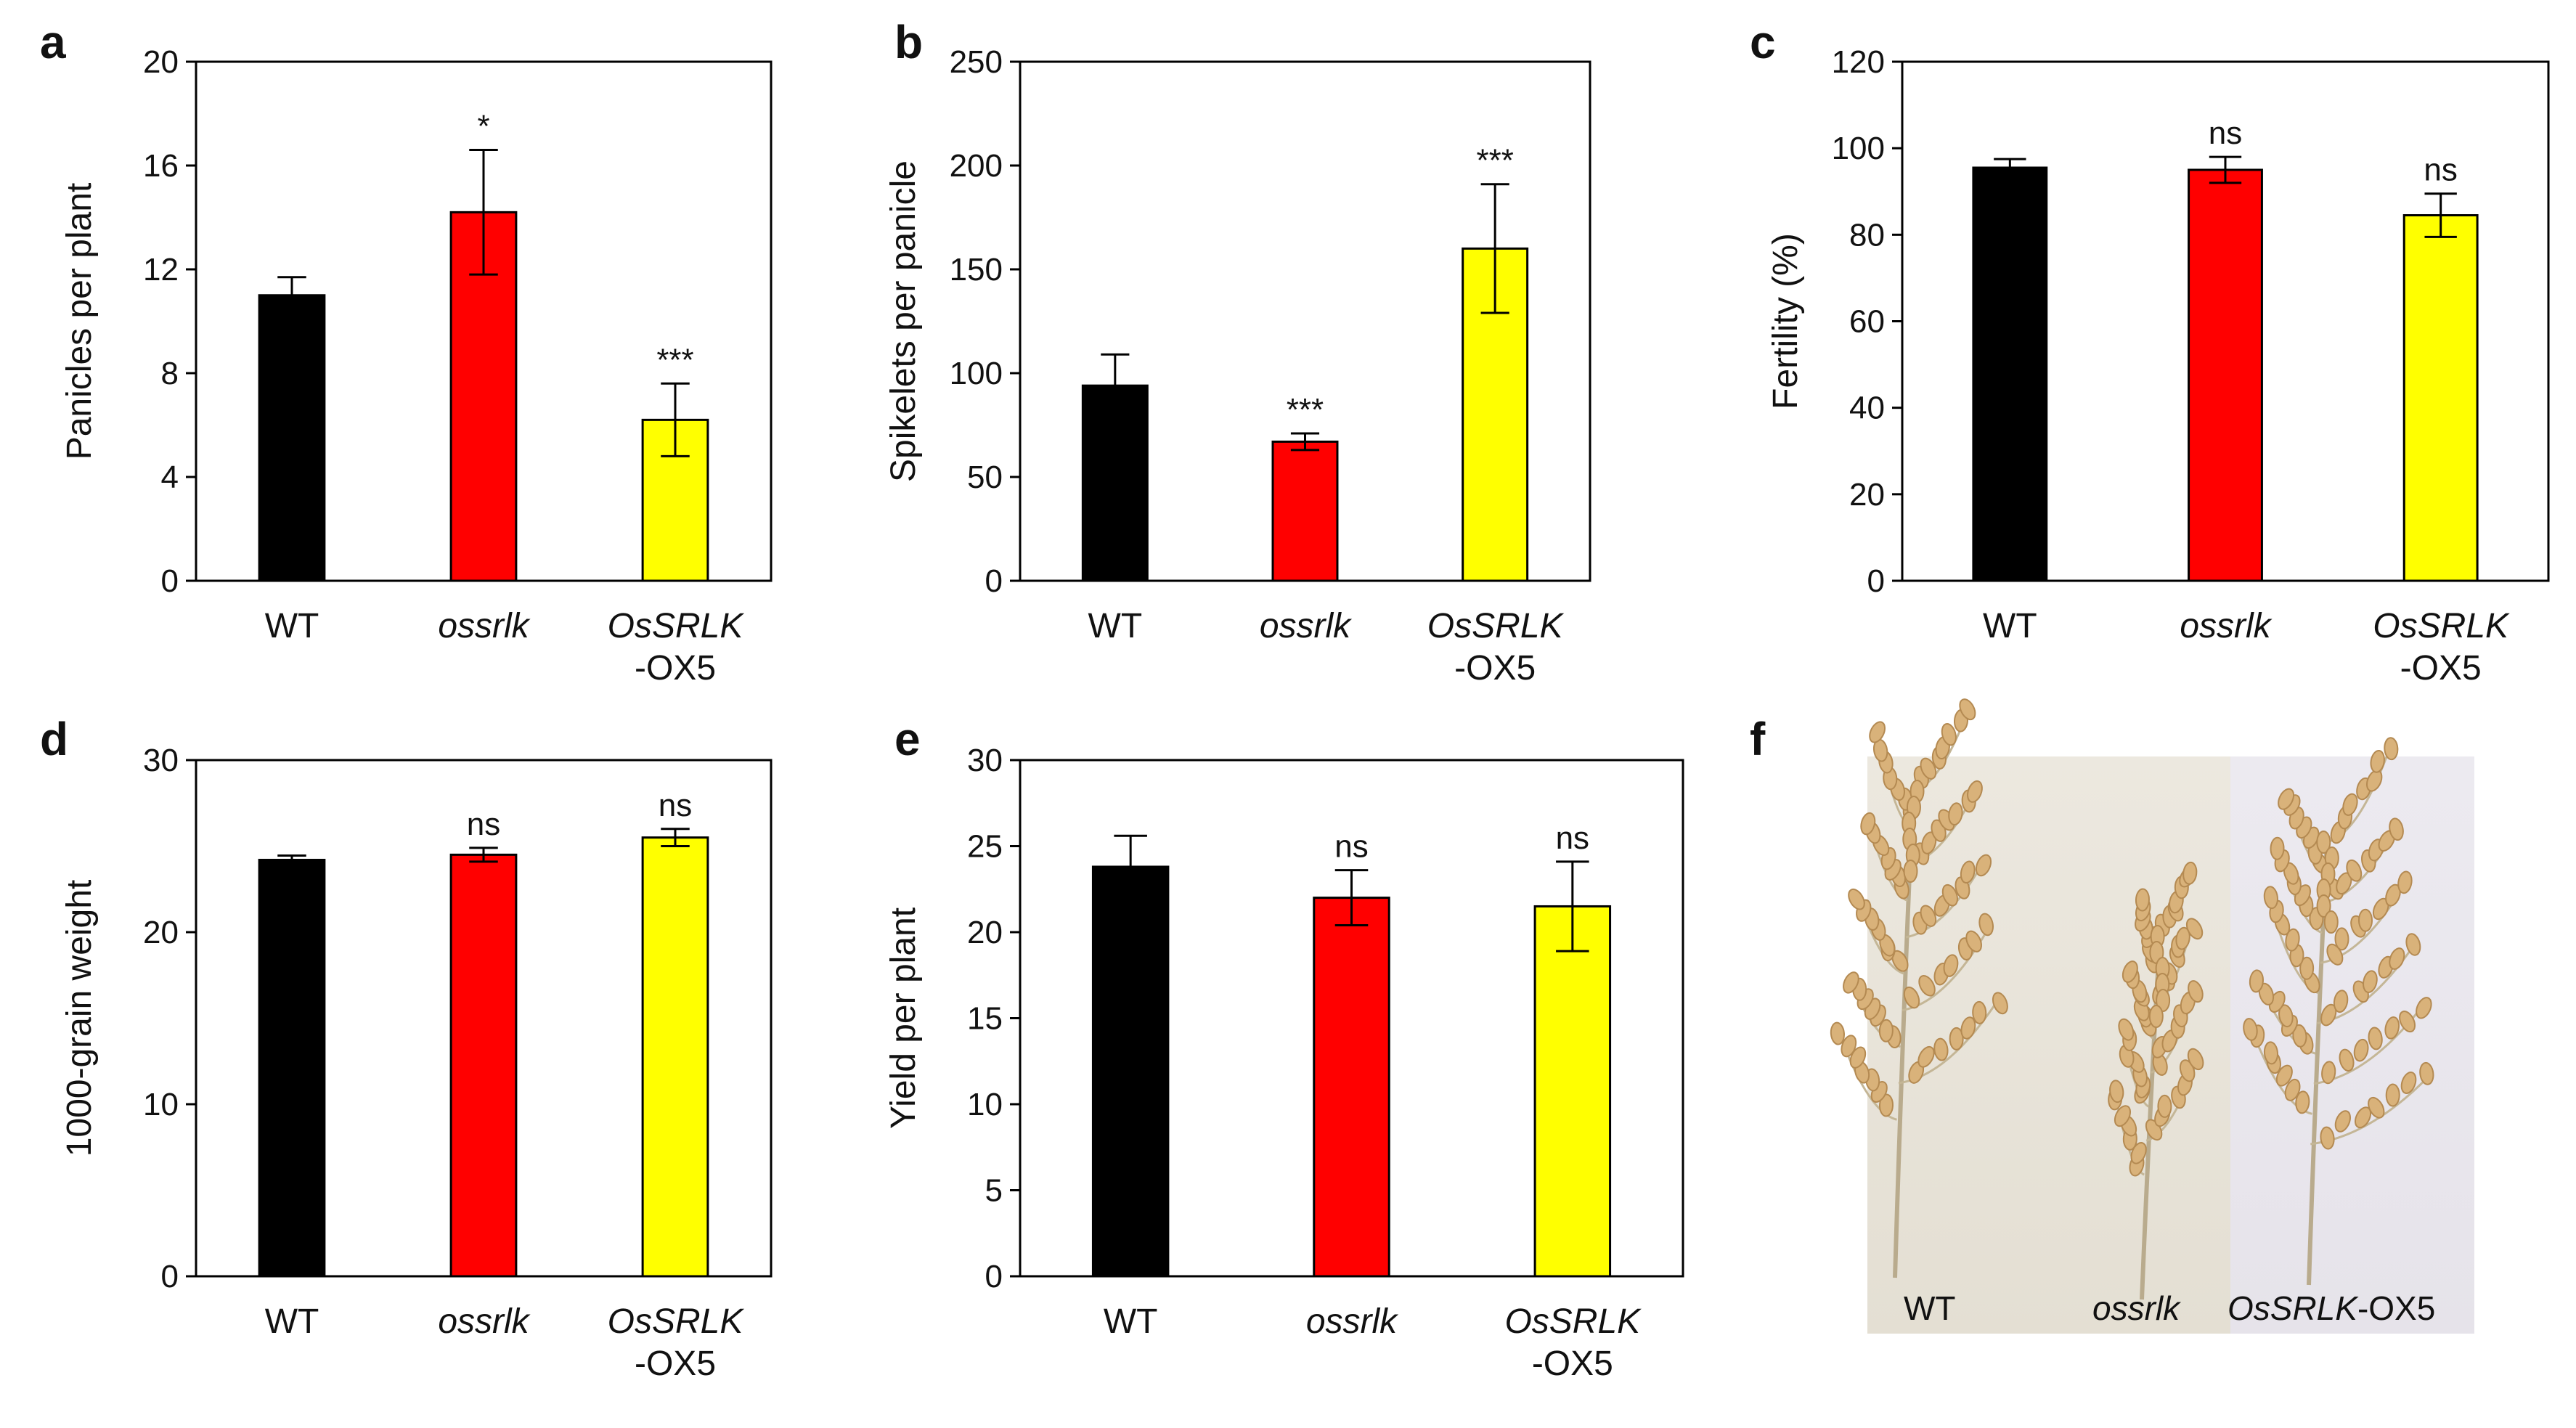 The width and height of the screenshot is (2576, 1428). I want to click on panel-letter-f: f, so click(1758, 739).